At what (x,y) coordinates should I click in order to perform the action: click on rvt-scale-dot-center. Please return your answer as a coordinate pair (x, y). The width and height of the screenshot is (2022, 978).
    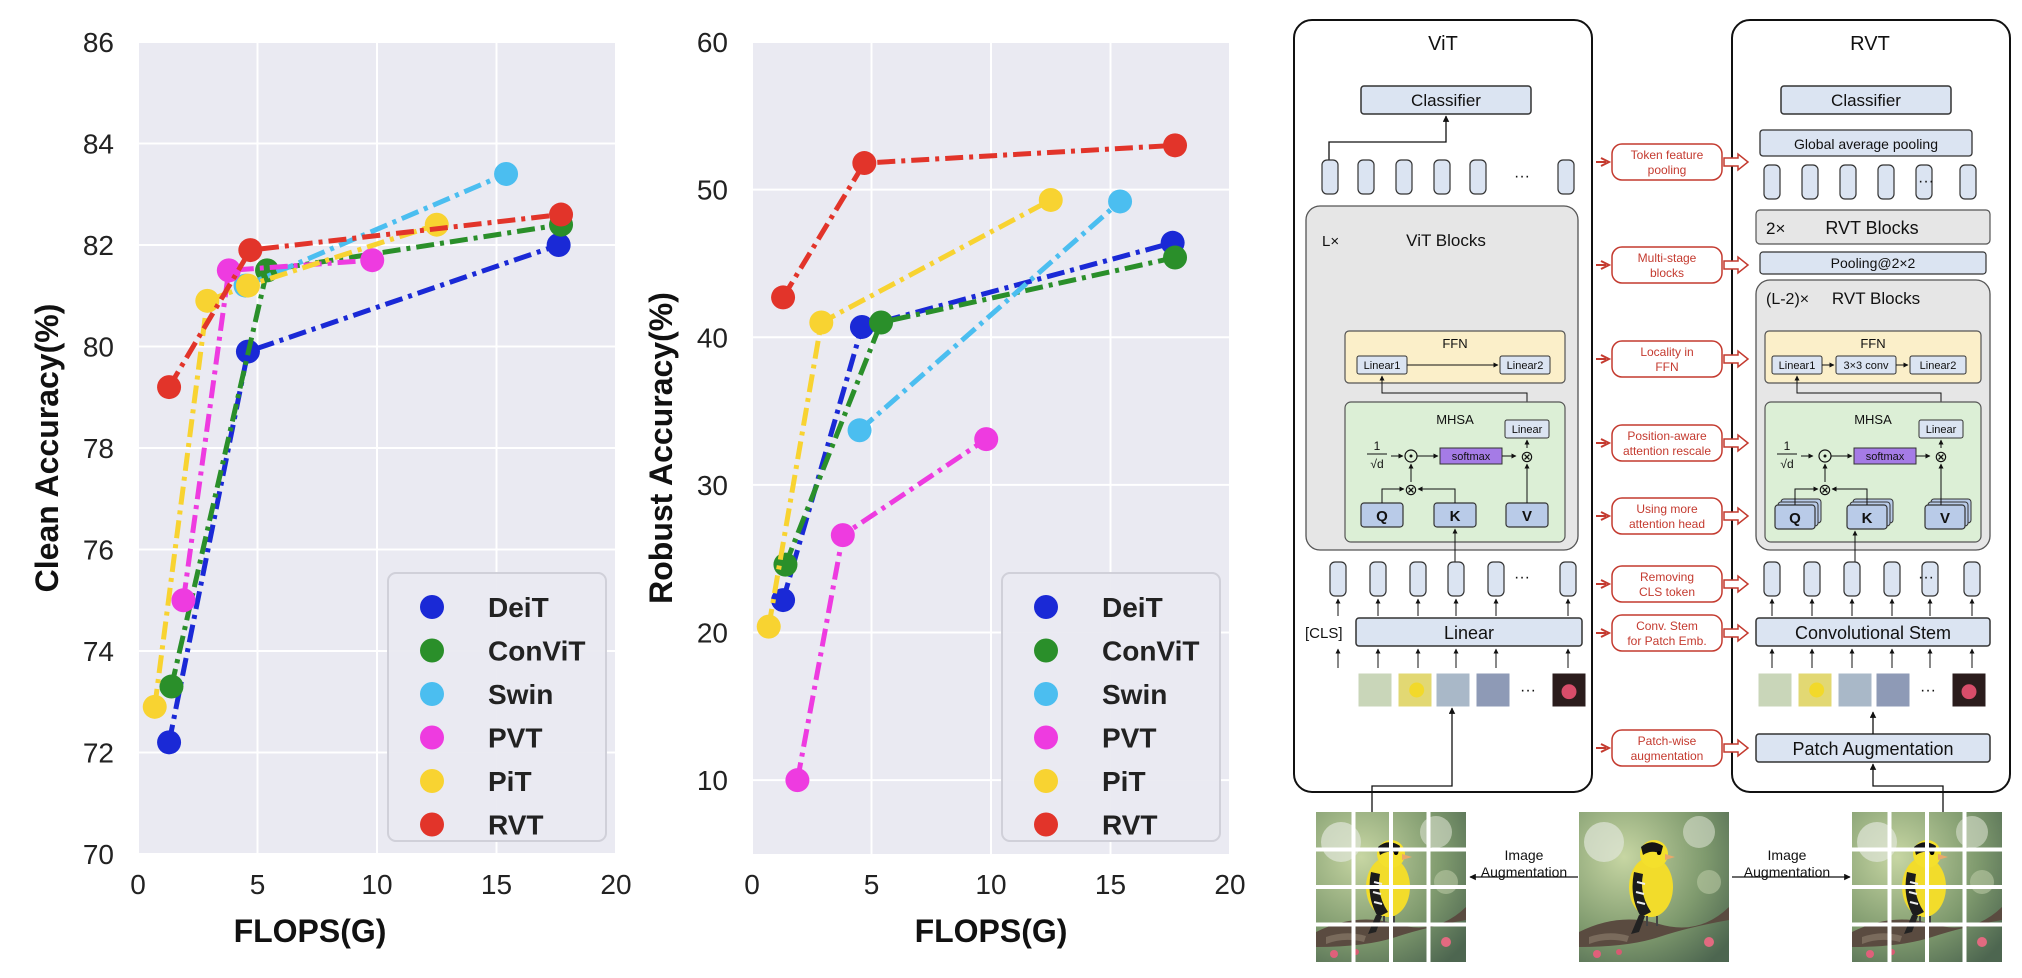
    Looking at the image, I should click on (1825, 456).